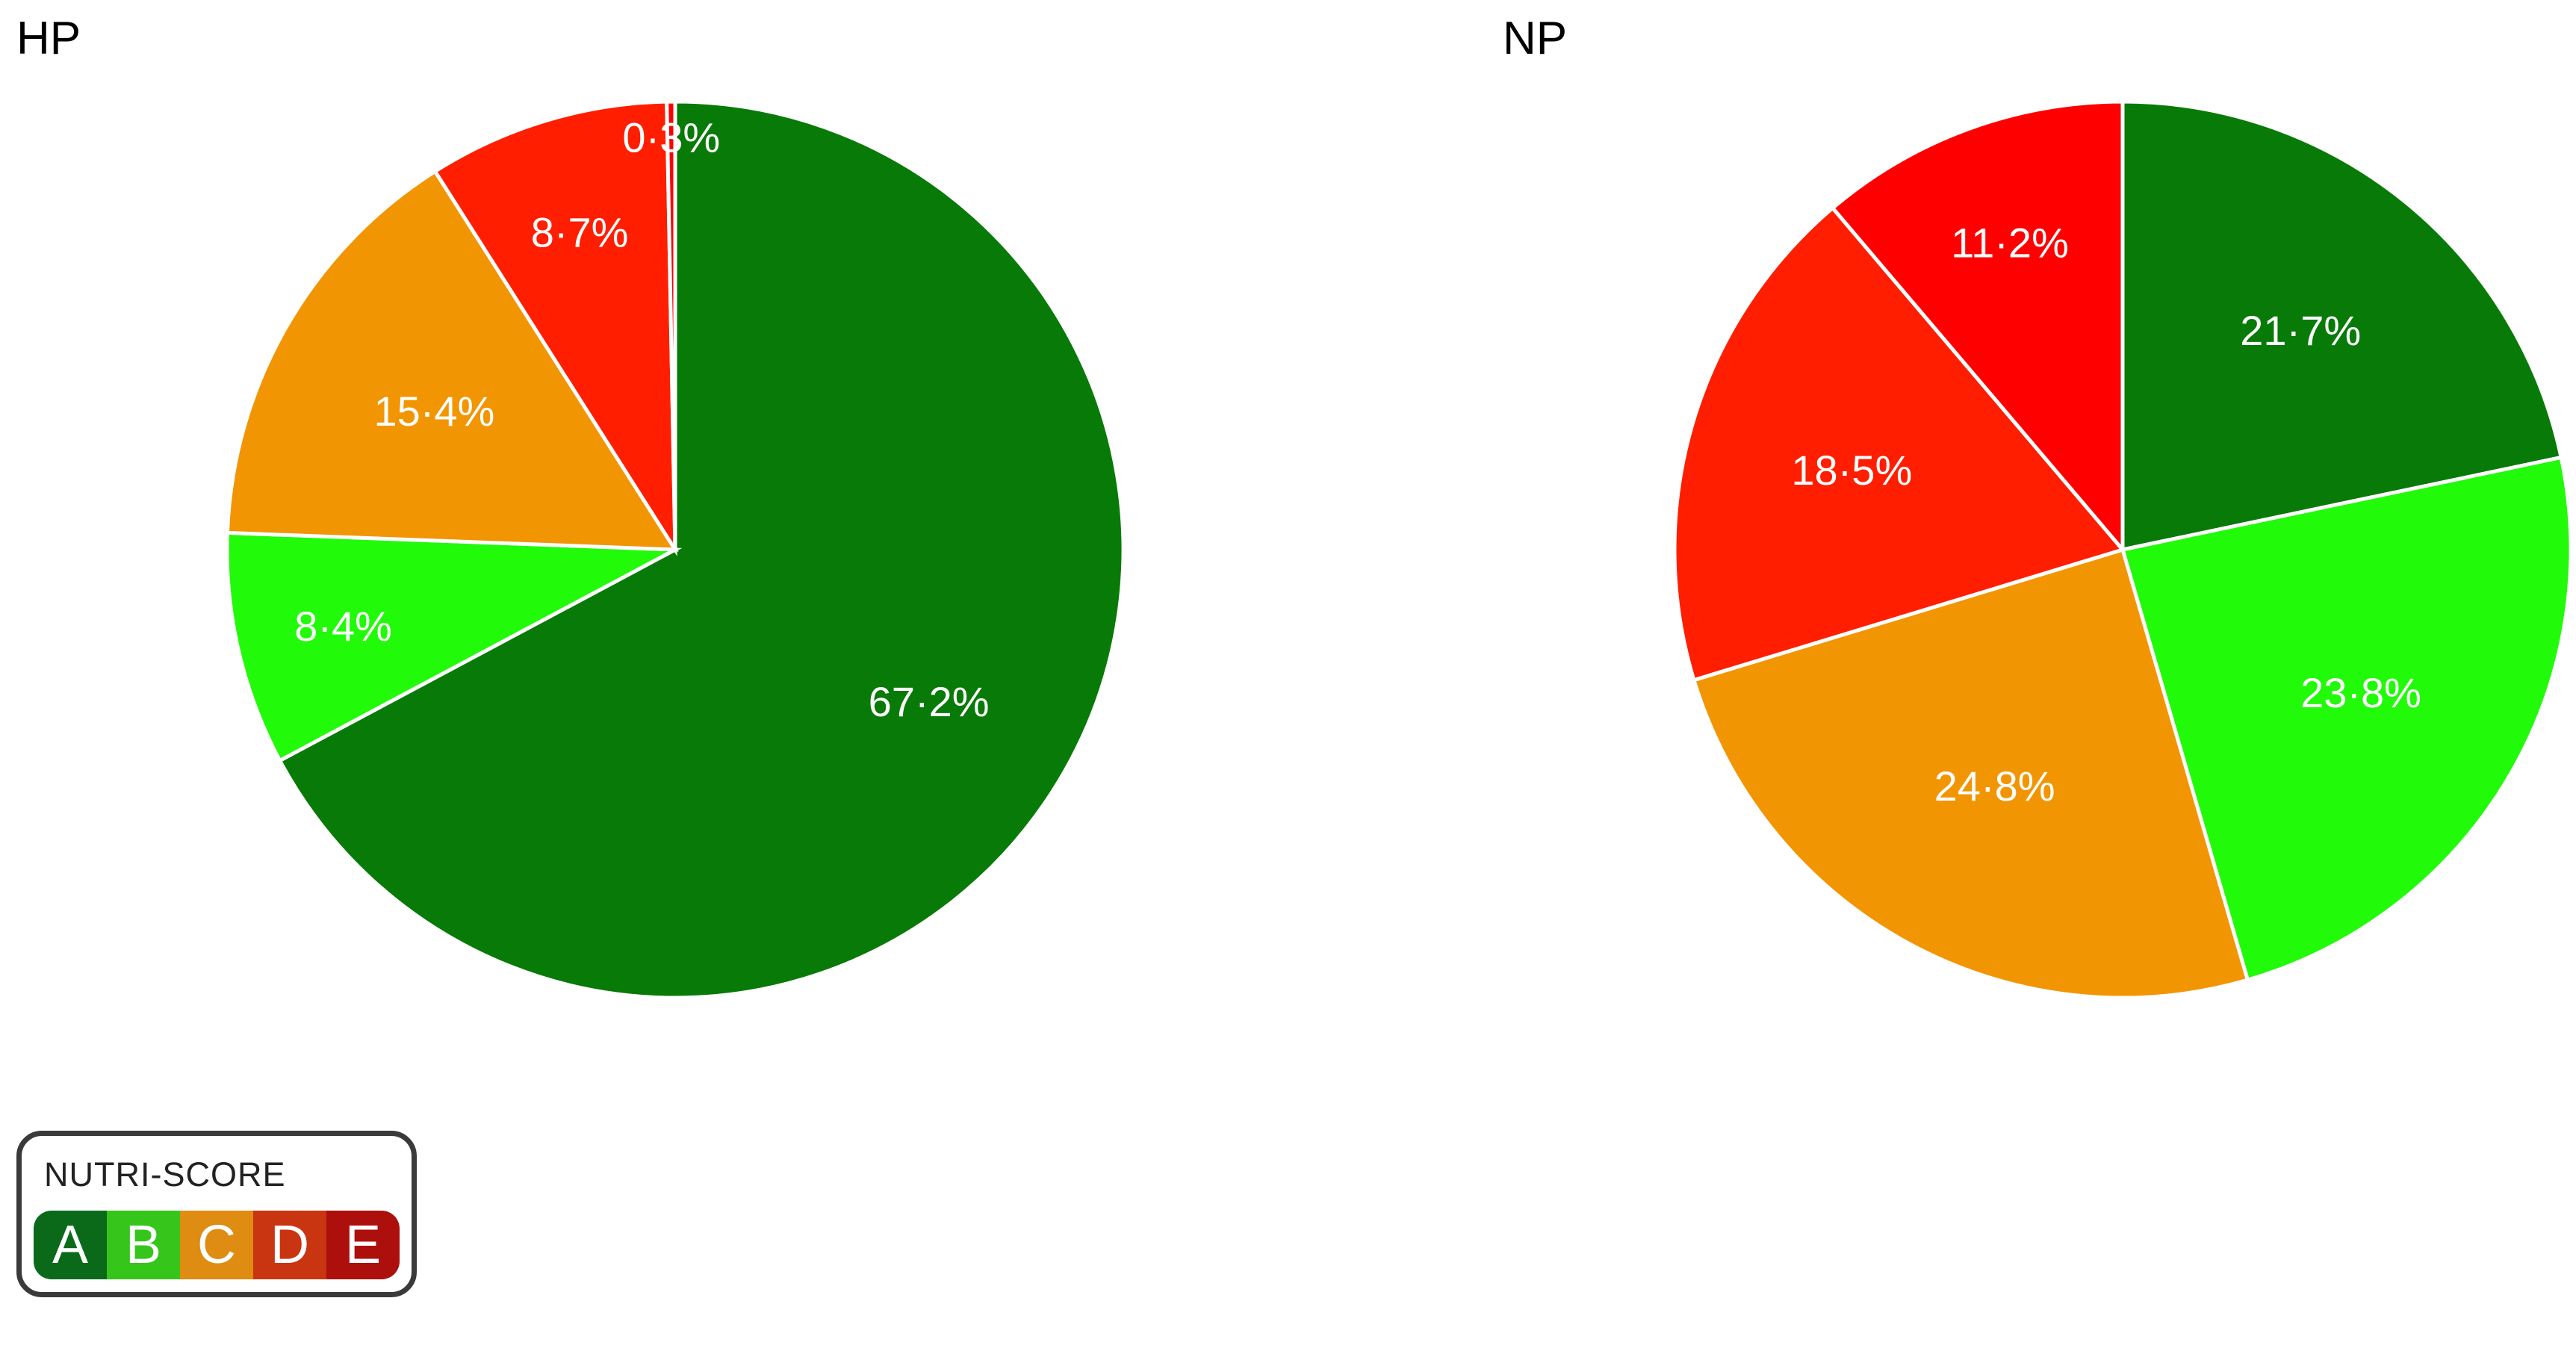  I want to click on hp-chart-title: HP, so click(48, 38).